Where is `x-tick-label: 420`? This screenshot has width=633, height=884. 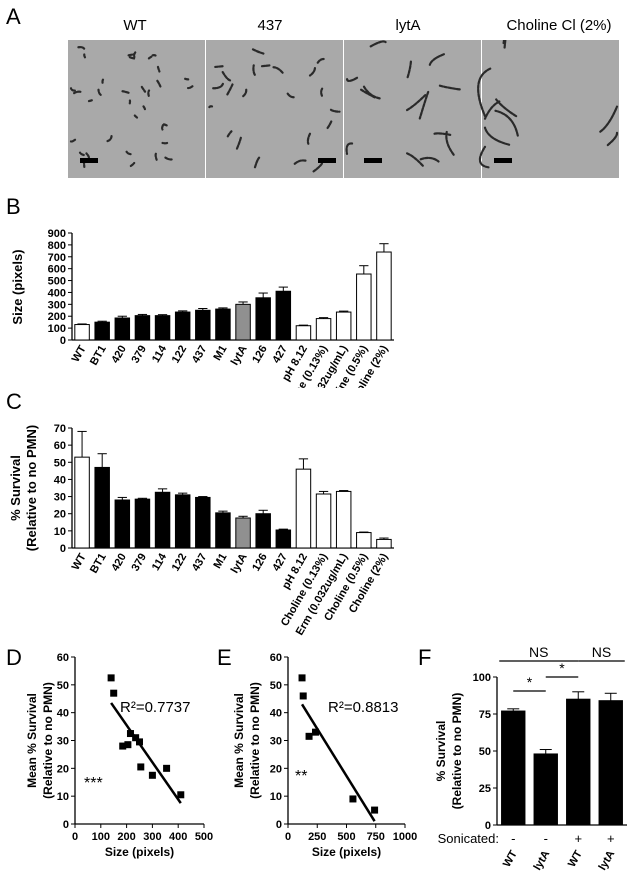 x-tick-label: 420 is located at coordinates (119, 563).